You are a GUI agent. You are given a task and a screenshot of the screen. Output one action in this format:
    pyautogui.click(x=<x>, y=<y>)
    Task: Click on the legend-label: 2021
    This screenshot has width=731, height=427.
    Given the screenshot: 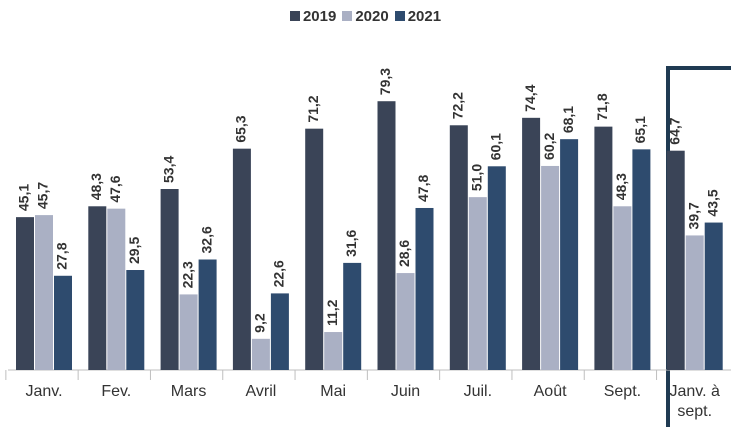 What is the action you would take?
    pyautogui.click(x=424, y=16)
    